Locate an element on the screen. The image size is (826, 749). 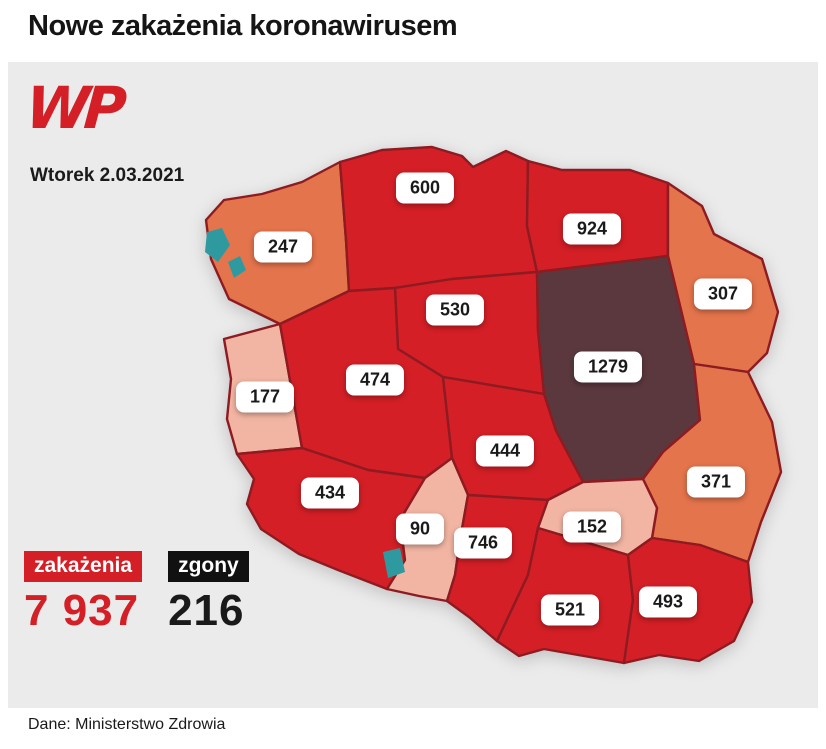
deaths-stat: zgony 216 is located at coordinates (208, 593).